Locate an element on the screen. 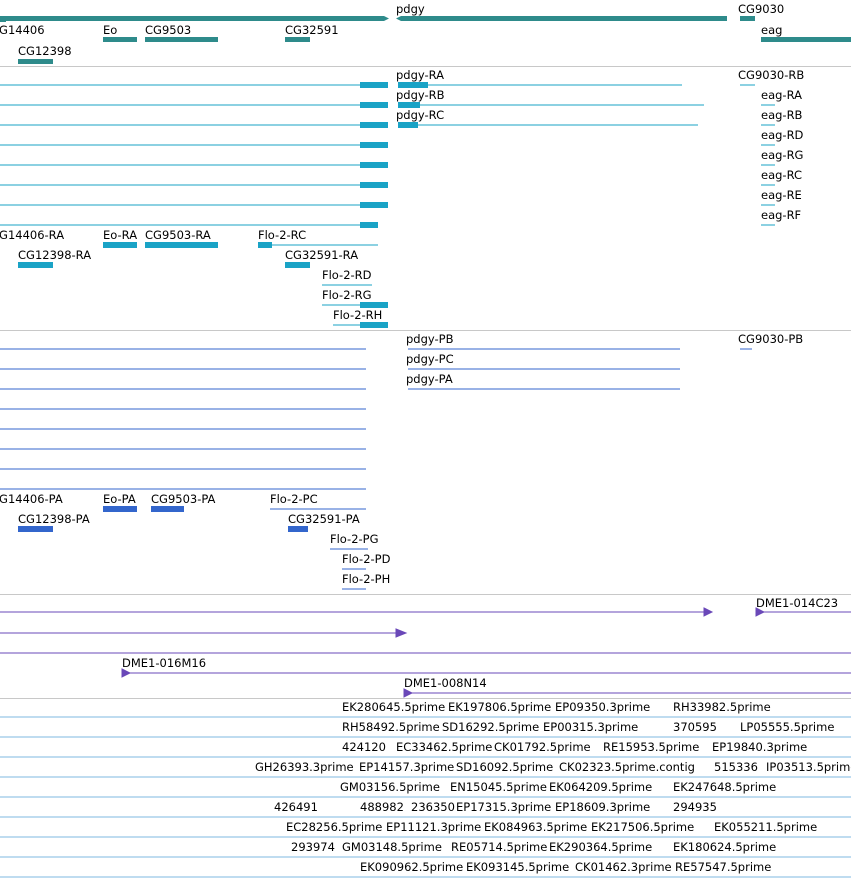 The height and width of the screenshot is (882, 851). est-label: GM03156.5prime is located at coordinates (390, 787).